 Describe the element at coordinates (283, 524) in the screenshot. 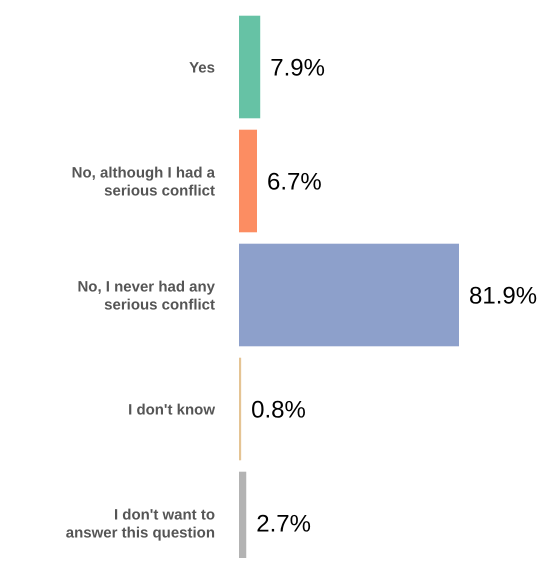

I see `data-label: 2.7%` at that location.